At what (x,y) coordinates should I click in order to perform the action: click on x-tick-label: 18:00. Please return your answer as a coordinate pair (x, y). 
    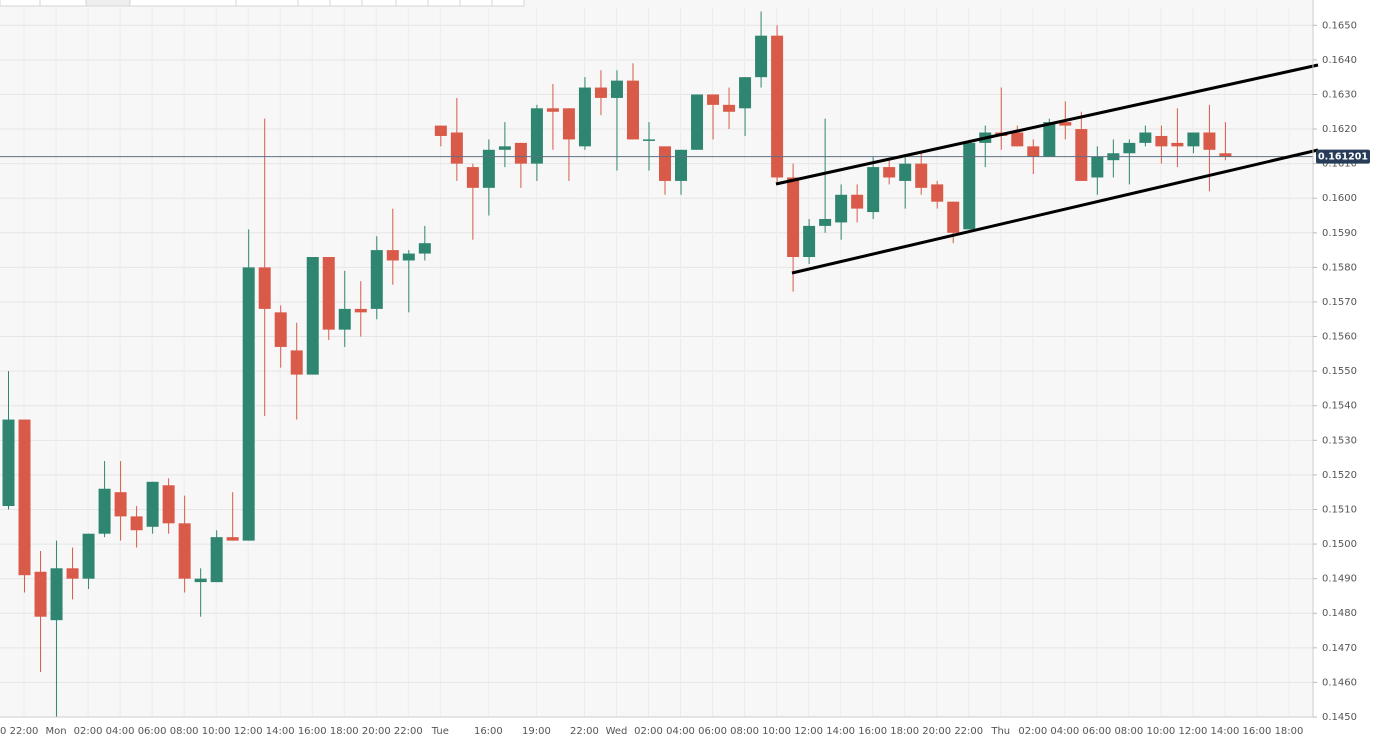
    Looking at the image, I should click on (344, 731).